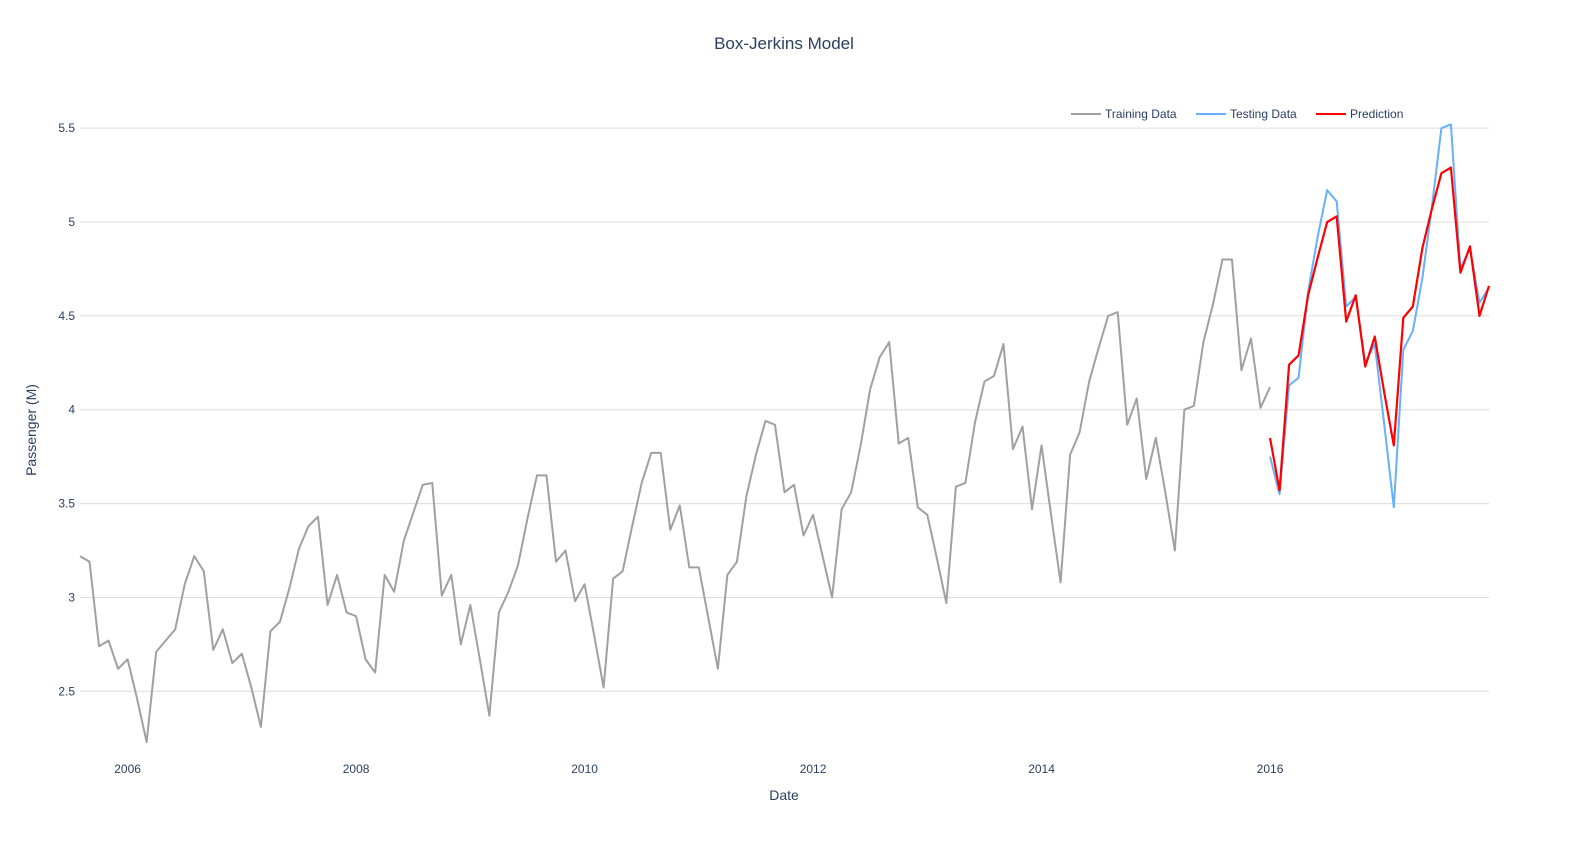 This screenshot has width=1585, height=852. What do you see at coordinates (66, 409) in the screenshot?
I see `y-axis-ticks: 2.5 3 3.5 4 4.5 5 5.5` at bounding box center [66, 409].